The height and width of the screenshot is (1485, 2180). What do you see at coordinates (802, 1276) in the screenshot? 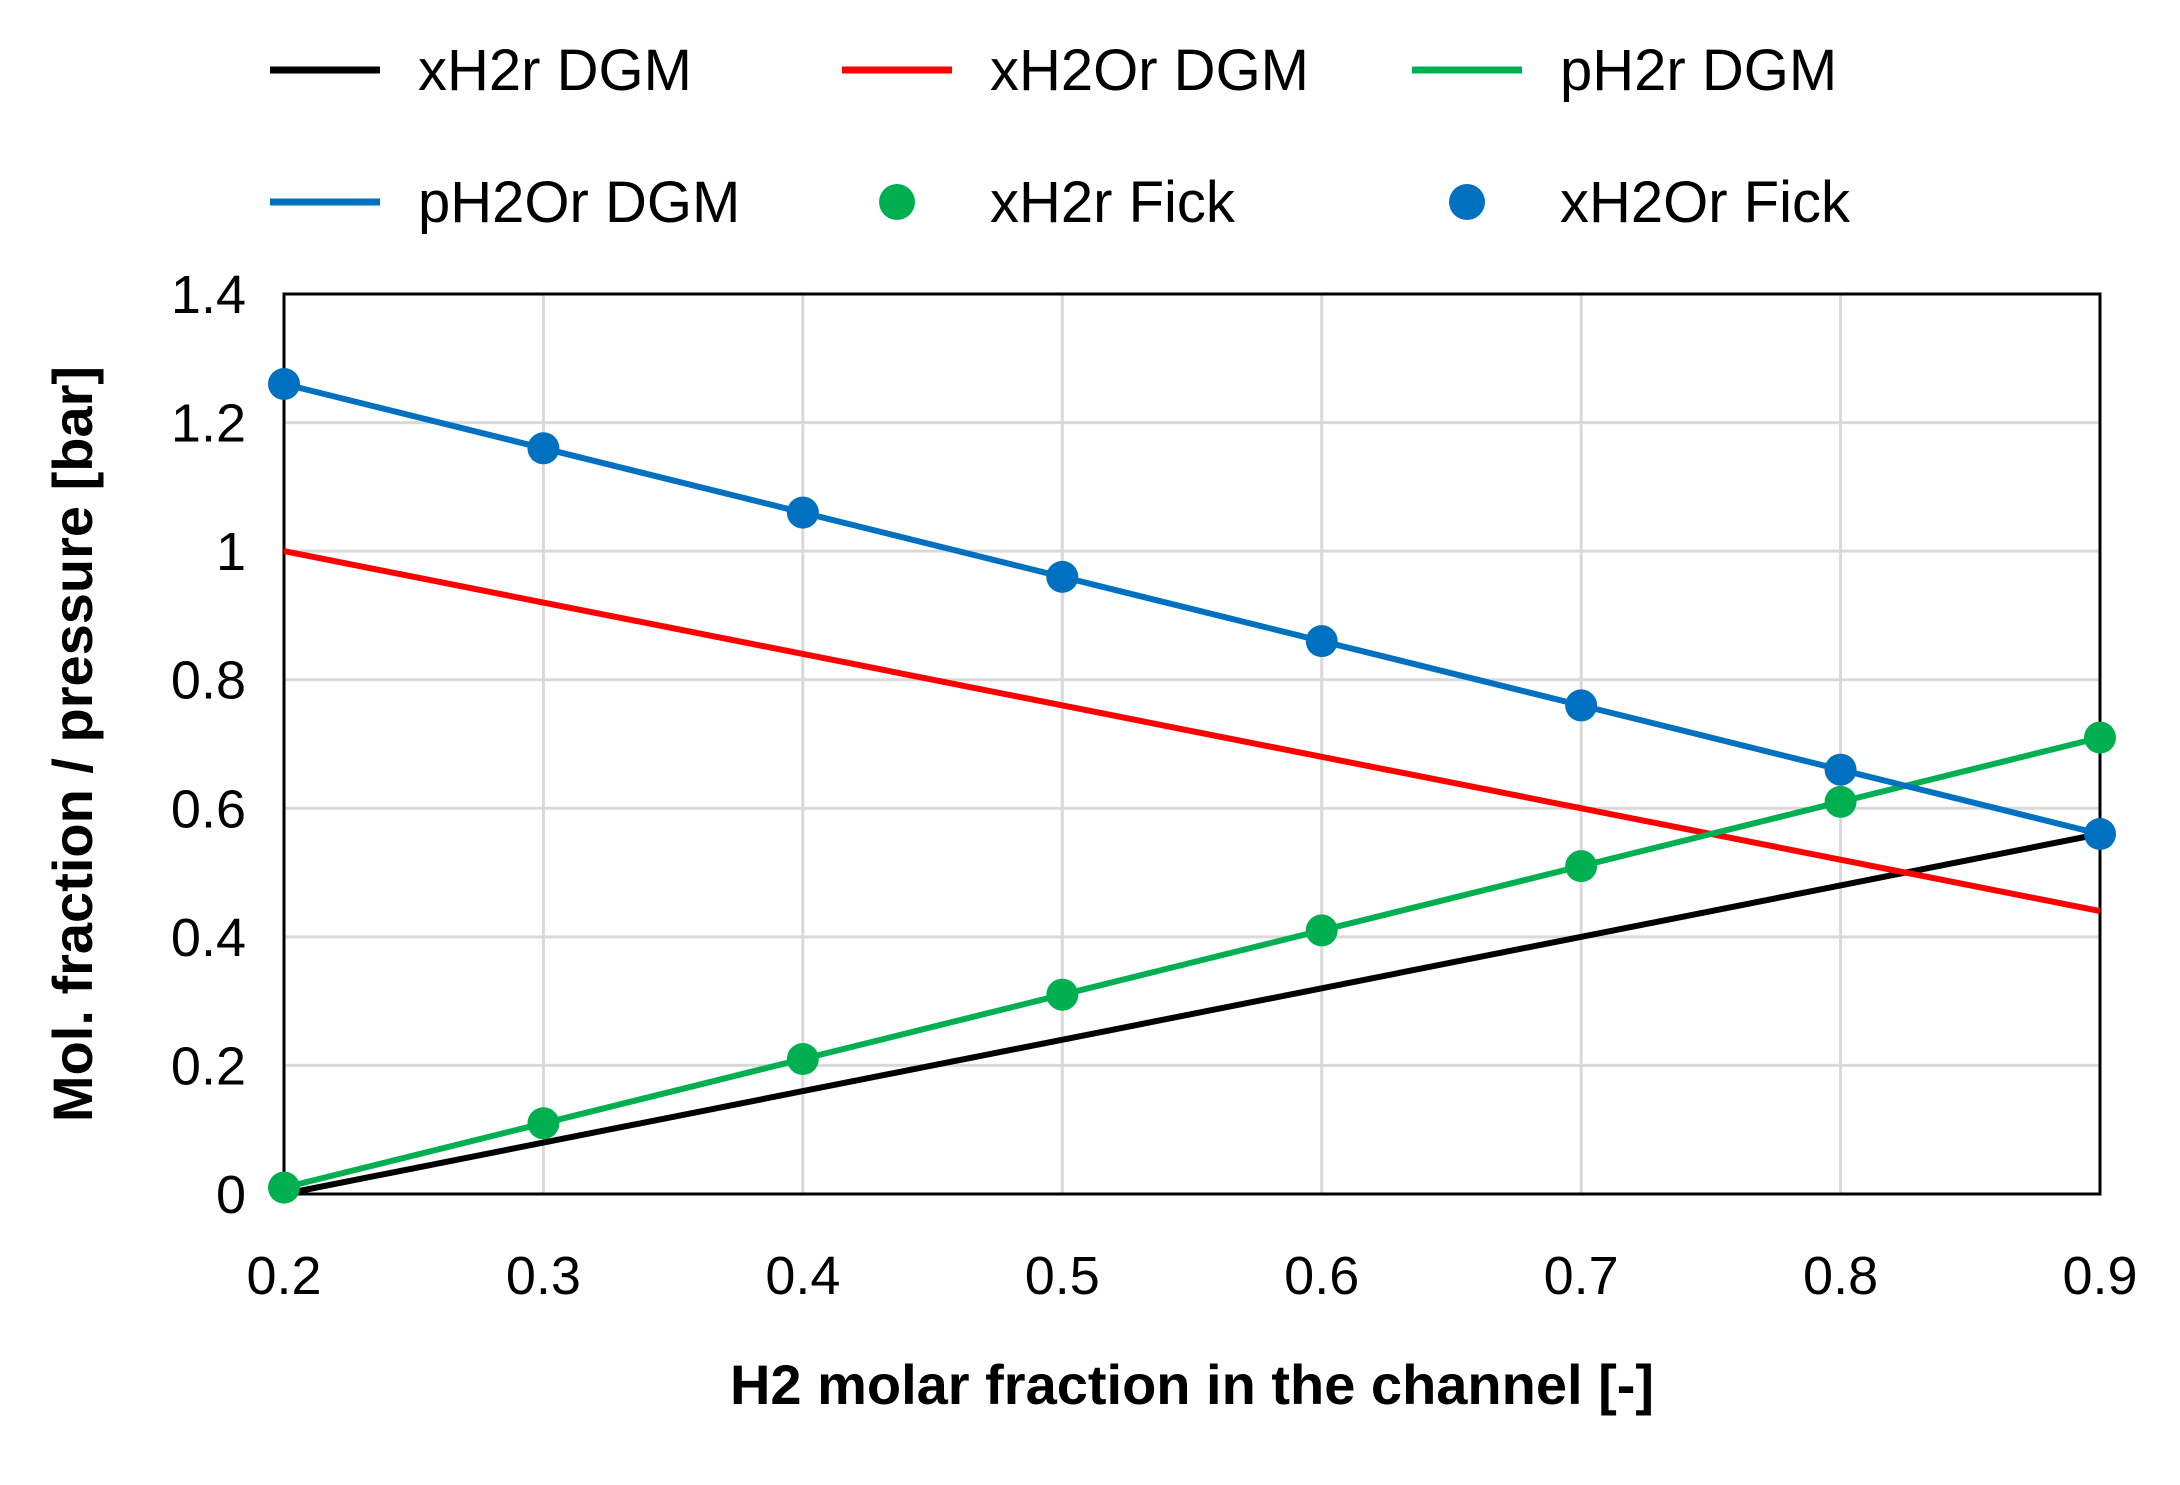
I see `x-tick-label: 0.4` at bounding box center [802, 1276].